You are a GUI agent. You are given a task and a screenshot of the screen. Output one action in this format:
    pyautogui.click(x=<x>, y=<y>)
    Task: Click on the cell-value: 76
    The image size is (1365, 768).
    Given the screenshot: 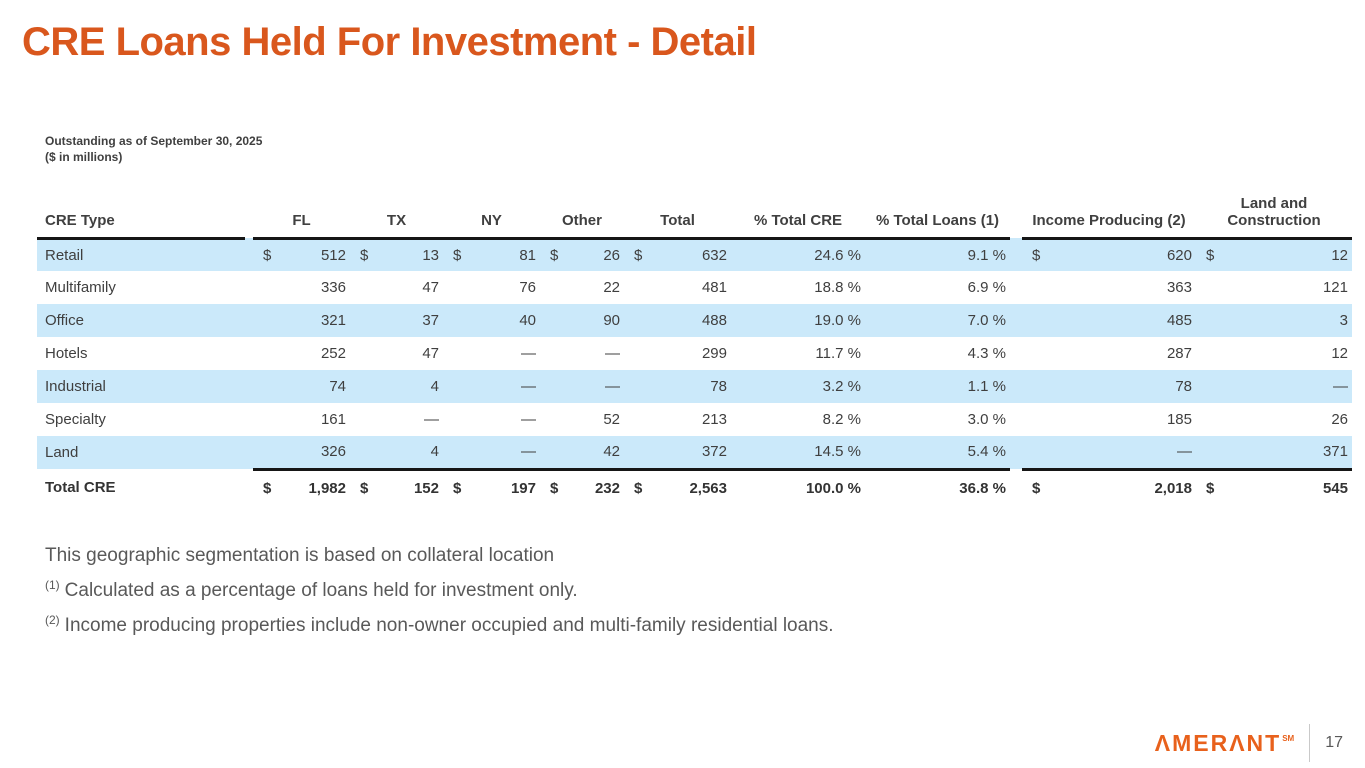 What is the action you would take?
    pyautogui.click(x=527, y=287)
    